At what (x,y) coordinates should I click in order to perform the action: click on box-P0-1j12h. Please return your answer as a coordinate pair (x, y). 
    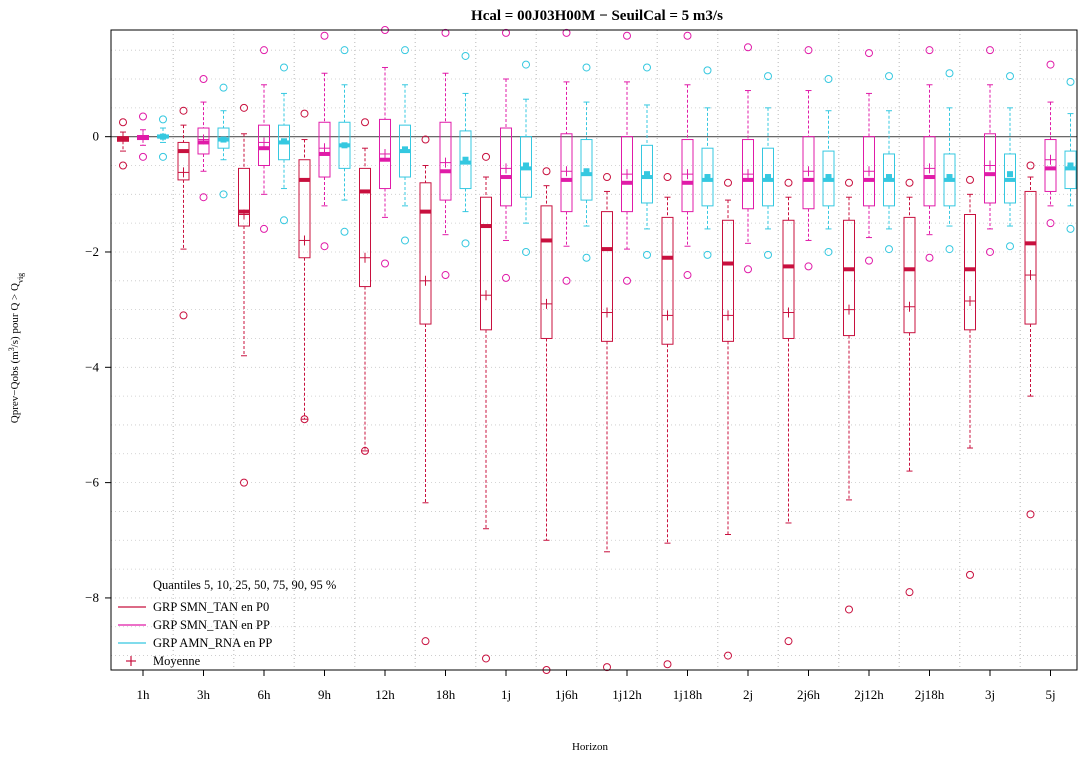
    Looking at the image, I should click on (607, 422).